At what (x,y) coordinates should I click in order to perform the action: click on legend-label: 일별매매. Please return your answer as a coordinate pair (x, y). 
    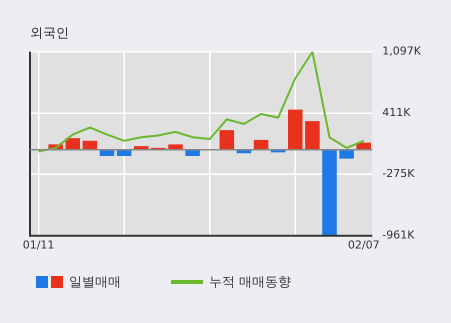
    Looking at the image, I should click on (95, 282).